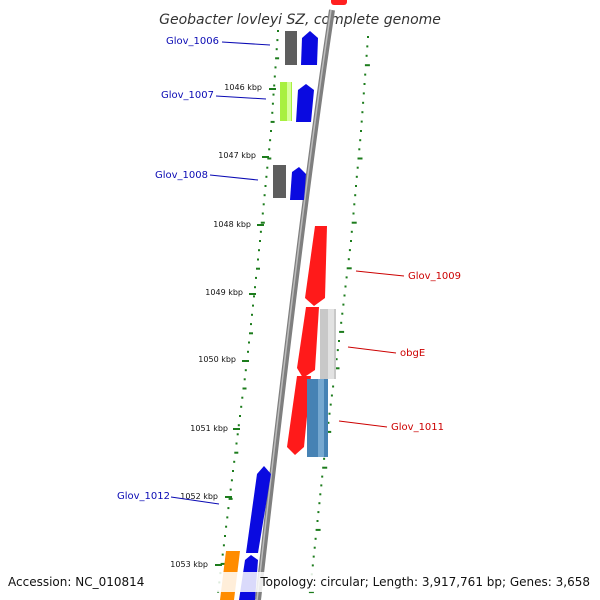  Describe the element at coordinates (434, 276) in the screenshot. I see `gene-label-glov-1009: Glov_1009` at that location.